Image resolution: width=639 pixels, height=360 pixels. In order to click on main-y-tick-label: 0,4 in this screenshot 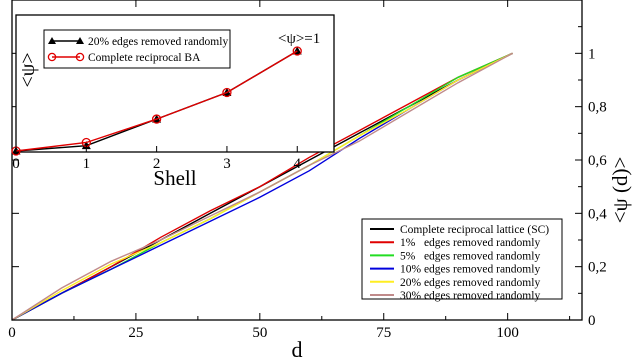, I will do `click(597, 214)`.